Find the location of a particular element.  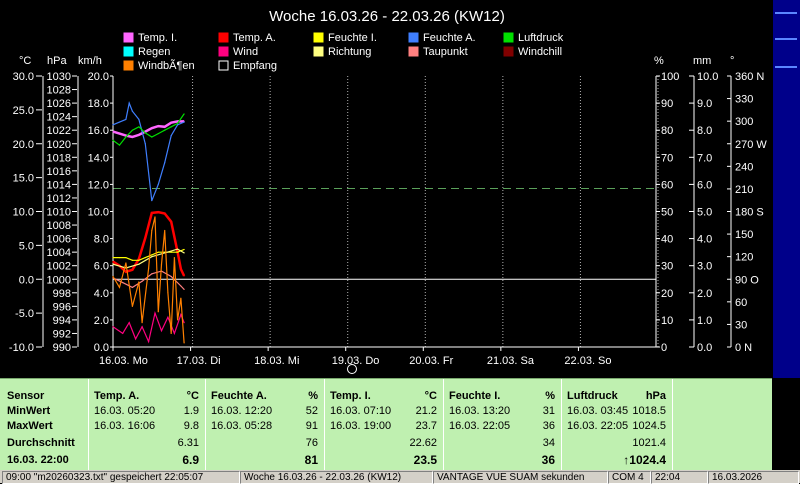

stats-min-value: 1.9 is located at coordinates (191, 411).